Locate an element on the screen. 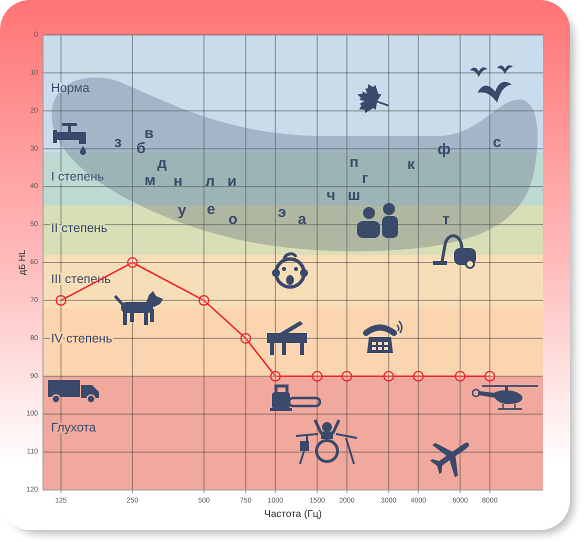 Image resolution: width=584 pixels, height=542 pixels. band-label: IV степень is located at coordinates (81, 339).